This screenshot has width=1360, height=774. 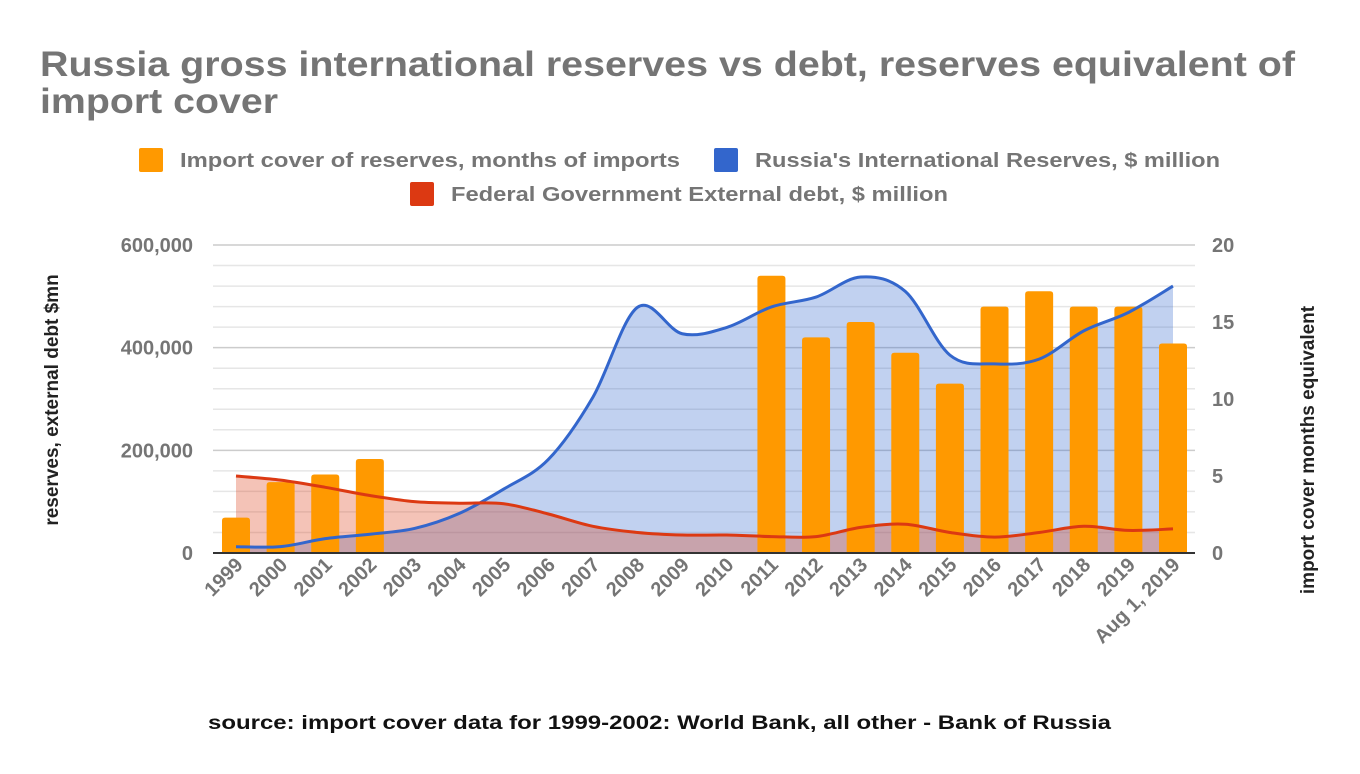 I want to click on left-axis-tick-label: 400,000, so click(x=157, y=349).